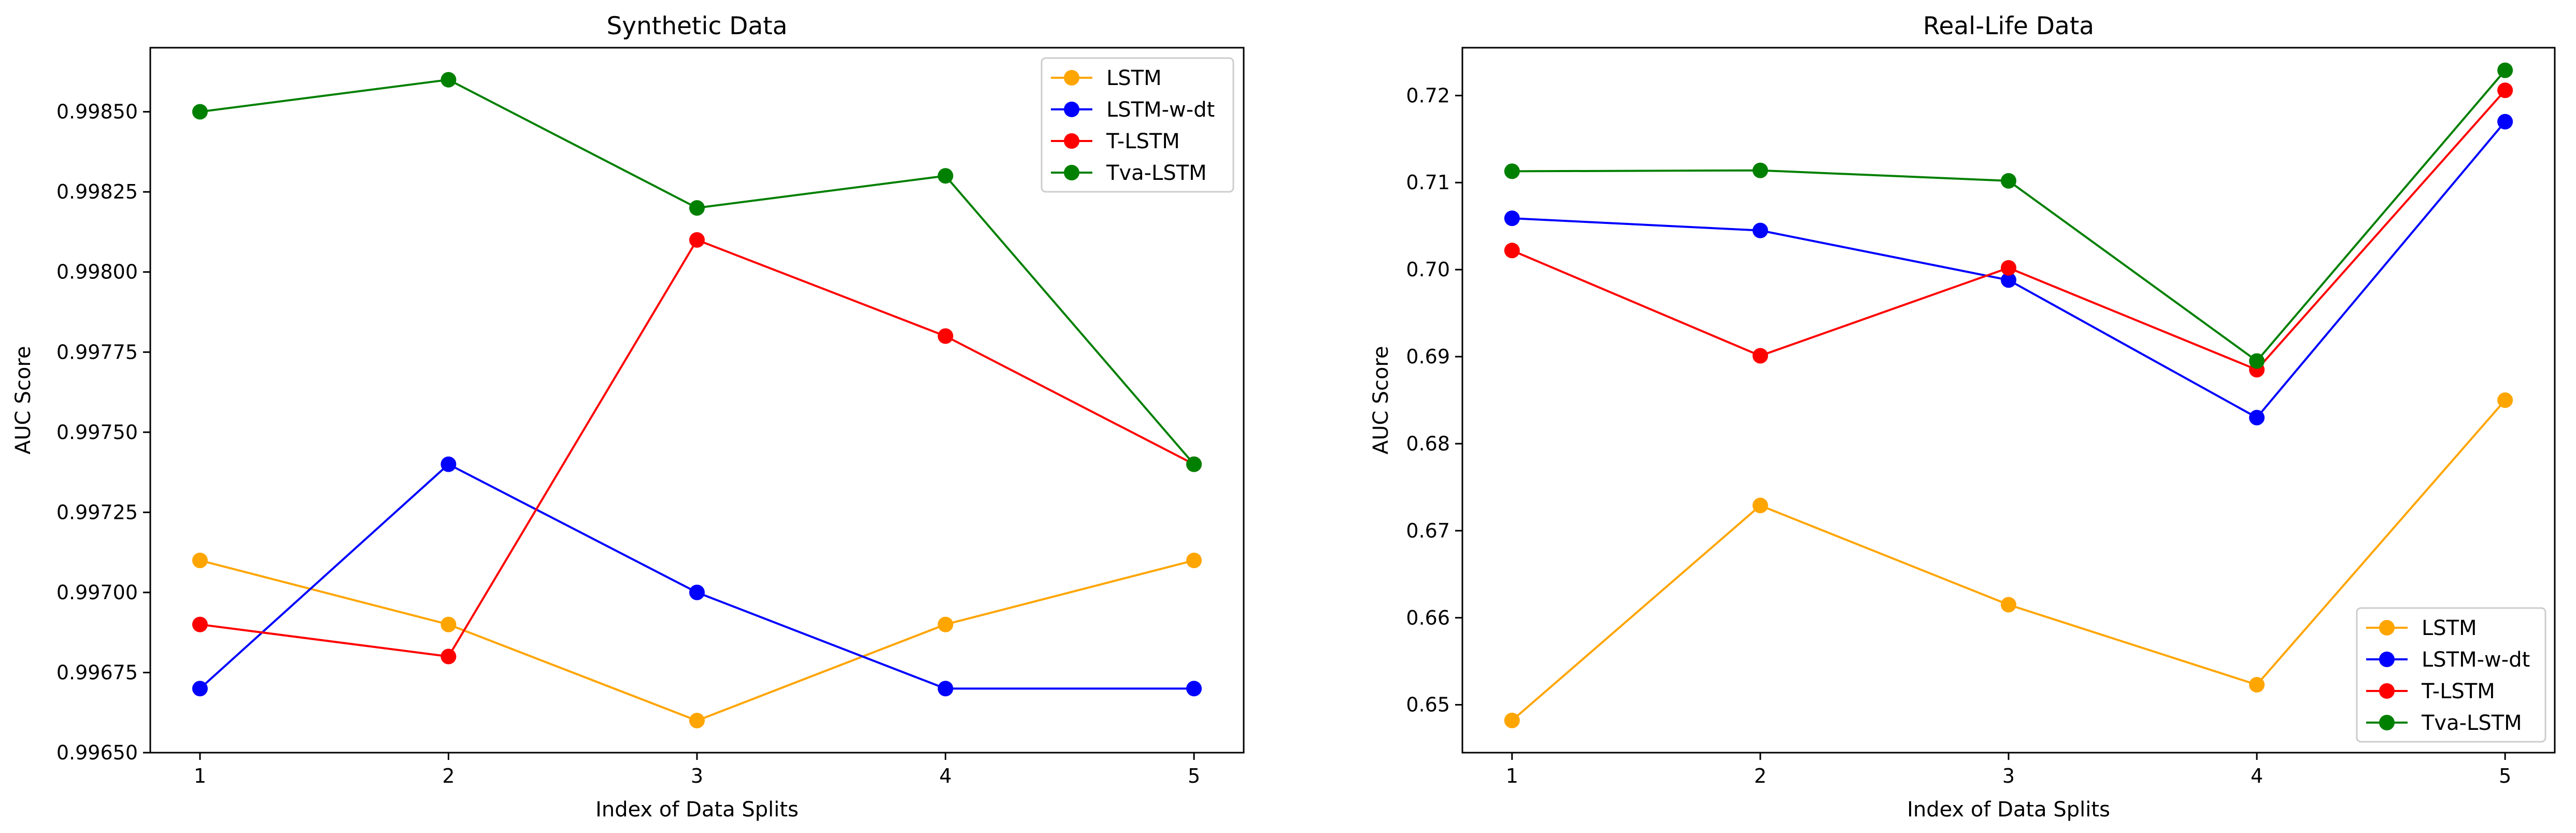 Image resolution: width=2576 pixels, height=833 pixels. What do you see at coordinates (2008, 26) in the screenshot?
I see `chart-title: Real-Life Data` at bounding box center [2008, 26].